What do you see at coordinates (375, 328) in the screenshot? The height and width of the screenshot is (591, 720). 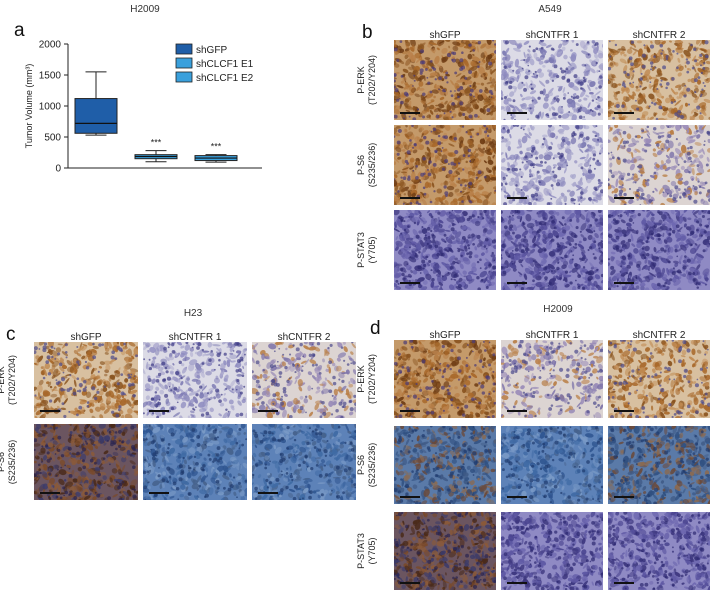 I see `panel-d-letter: d` at bounding box center [375, 328].